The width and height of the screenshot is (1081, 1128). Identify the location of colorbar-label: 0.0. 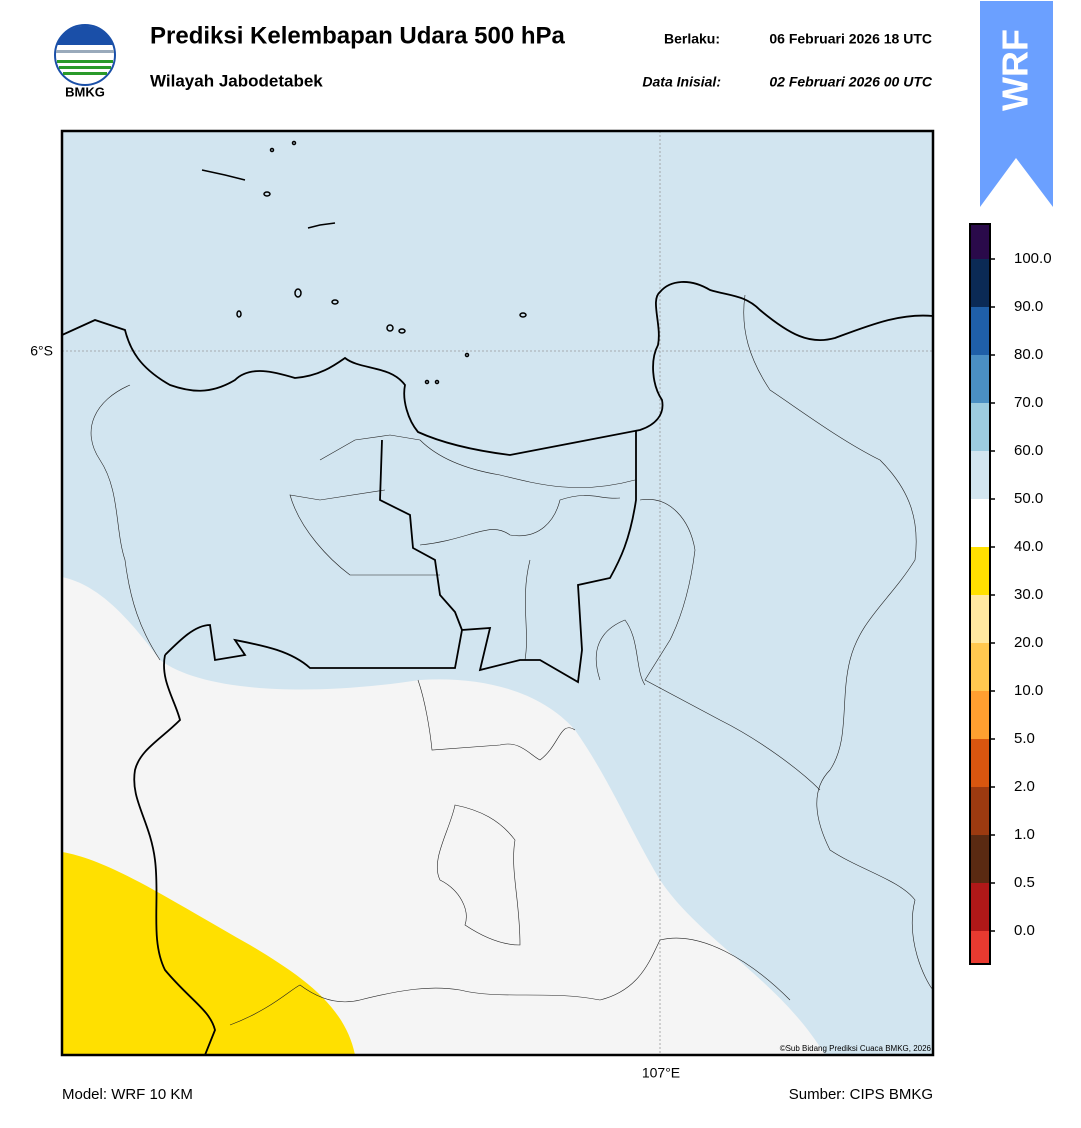
(1024, 930).